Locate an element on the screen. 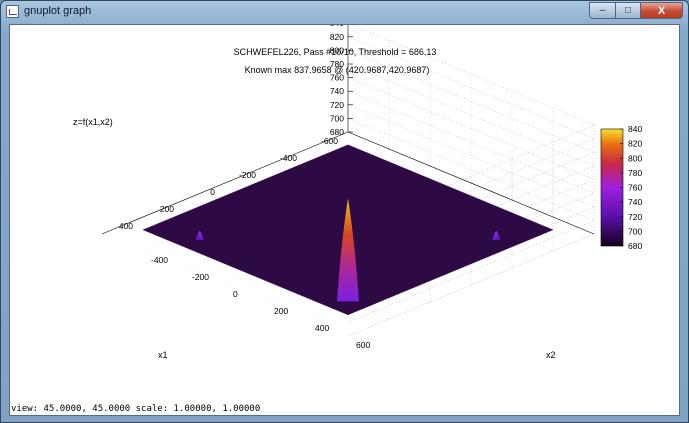 The width and height of the screenshot is (689, 423). x1-tick-label: 0 is located at coordinates (212, 192).